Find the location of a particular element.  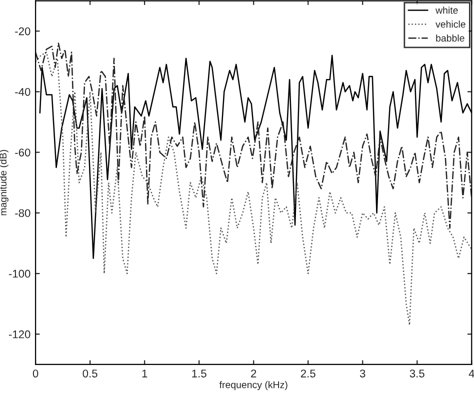

x-tick-label: 2.5 is located at coordinates (308, 374).